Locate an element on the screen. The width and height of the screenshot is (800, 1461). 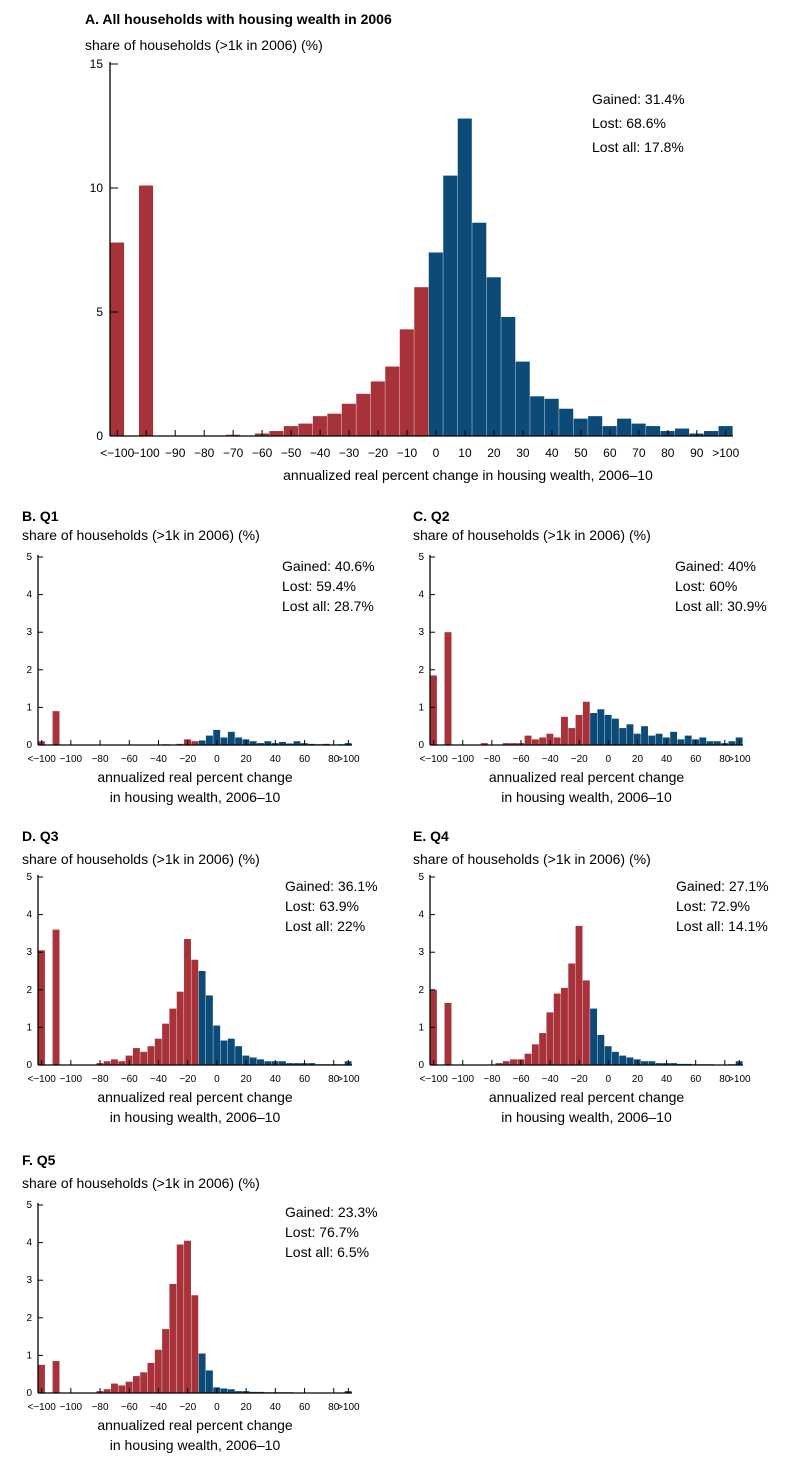
x-tick-label: 10 is located at coordinates (465, 453).